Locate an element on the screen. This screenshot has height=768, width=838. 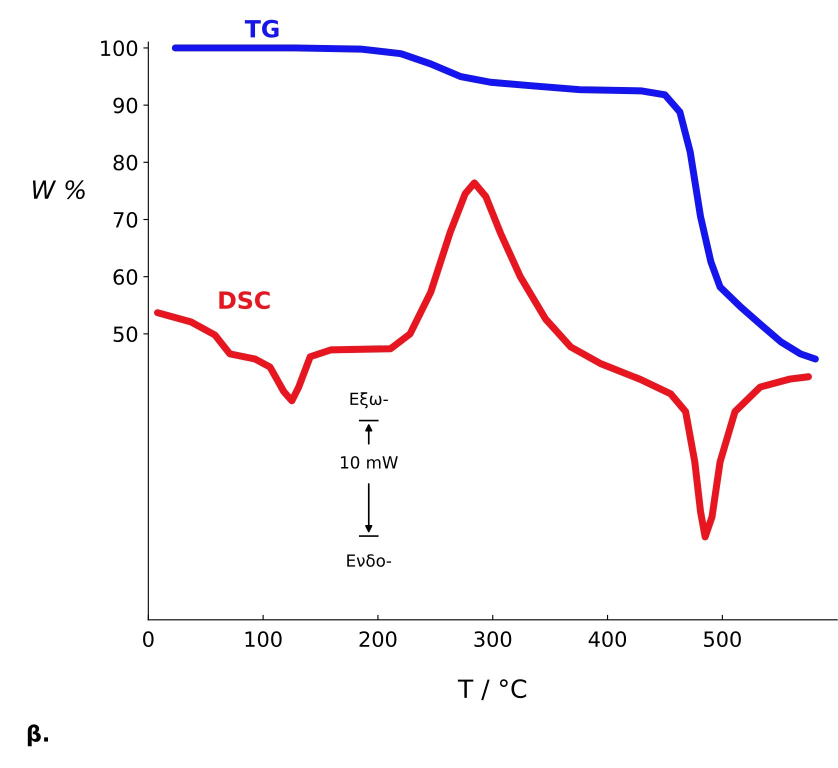
x-tick-label: 100 is located at coordinates (264, 639).